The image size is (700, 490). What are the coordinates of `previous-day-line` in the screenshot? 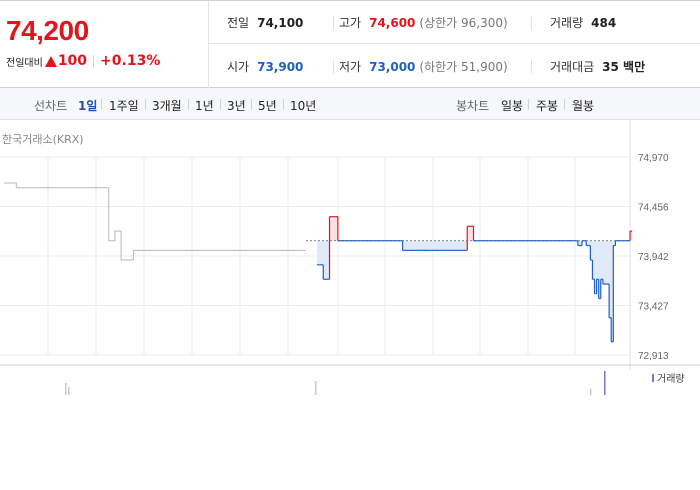 It's located at (155, 221).